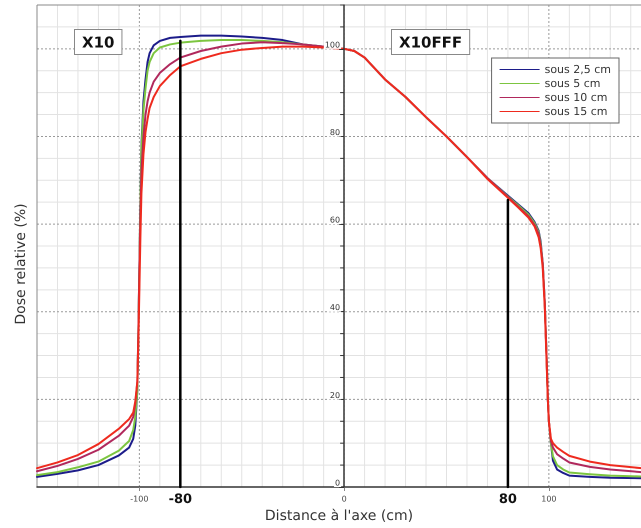  Describe the element at coordinates (576, 97) in the screenshot. I see `legend-label: sous 10 cm` at that location.